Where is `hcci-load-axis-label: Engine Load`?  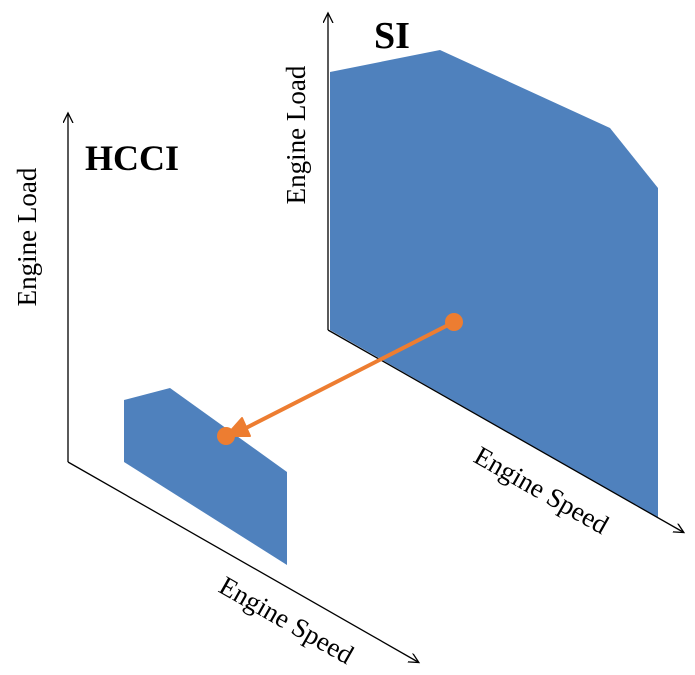
hcci-load-axis-label: Engine Load is located at coordinates (27, 236).